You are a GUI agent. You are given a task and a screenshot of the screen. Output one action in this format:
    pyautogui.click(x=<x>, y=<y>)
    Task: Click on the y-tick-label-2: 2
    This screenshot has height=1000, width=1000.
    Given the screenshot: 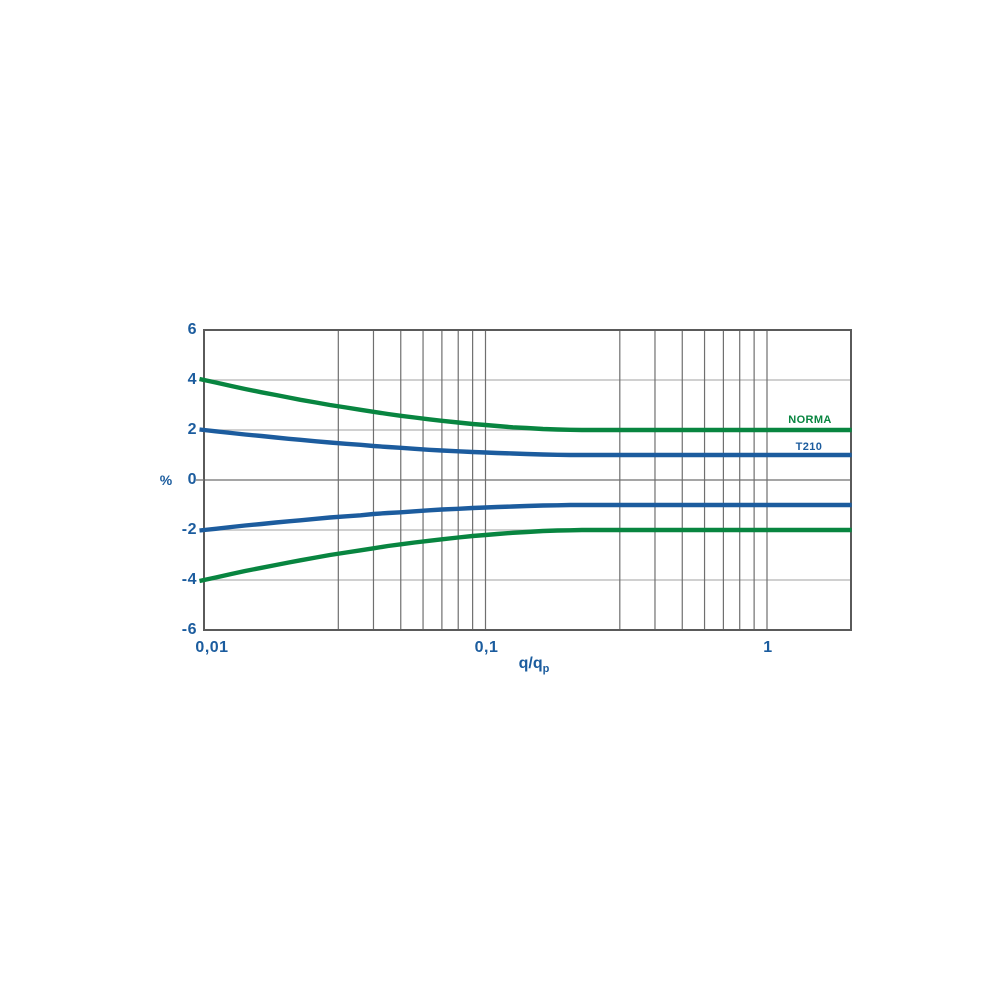 What is the action you would take?
    pyautogui.click(x=192, y=429)
    